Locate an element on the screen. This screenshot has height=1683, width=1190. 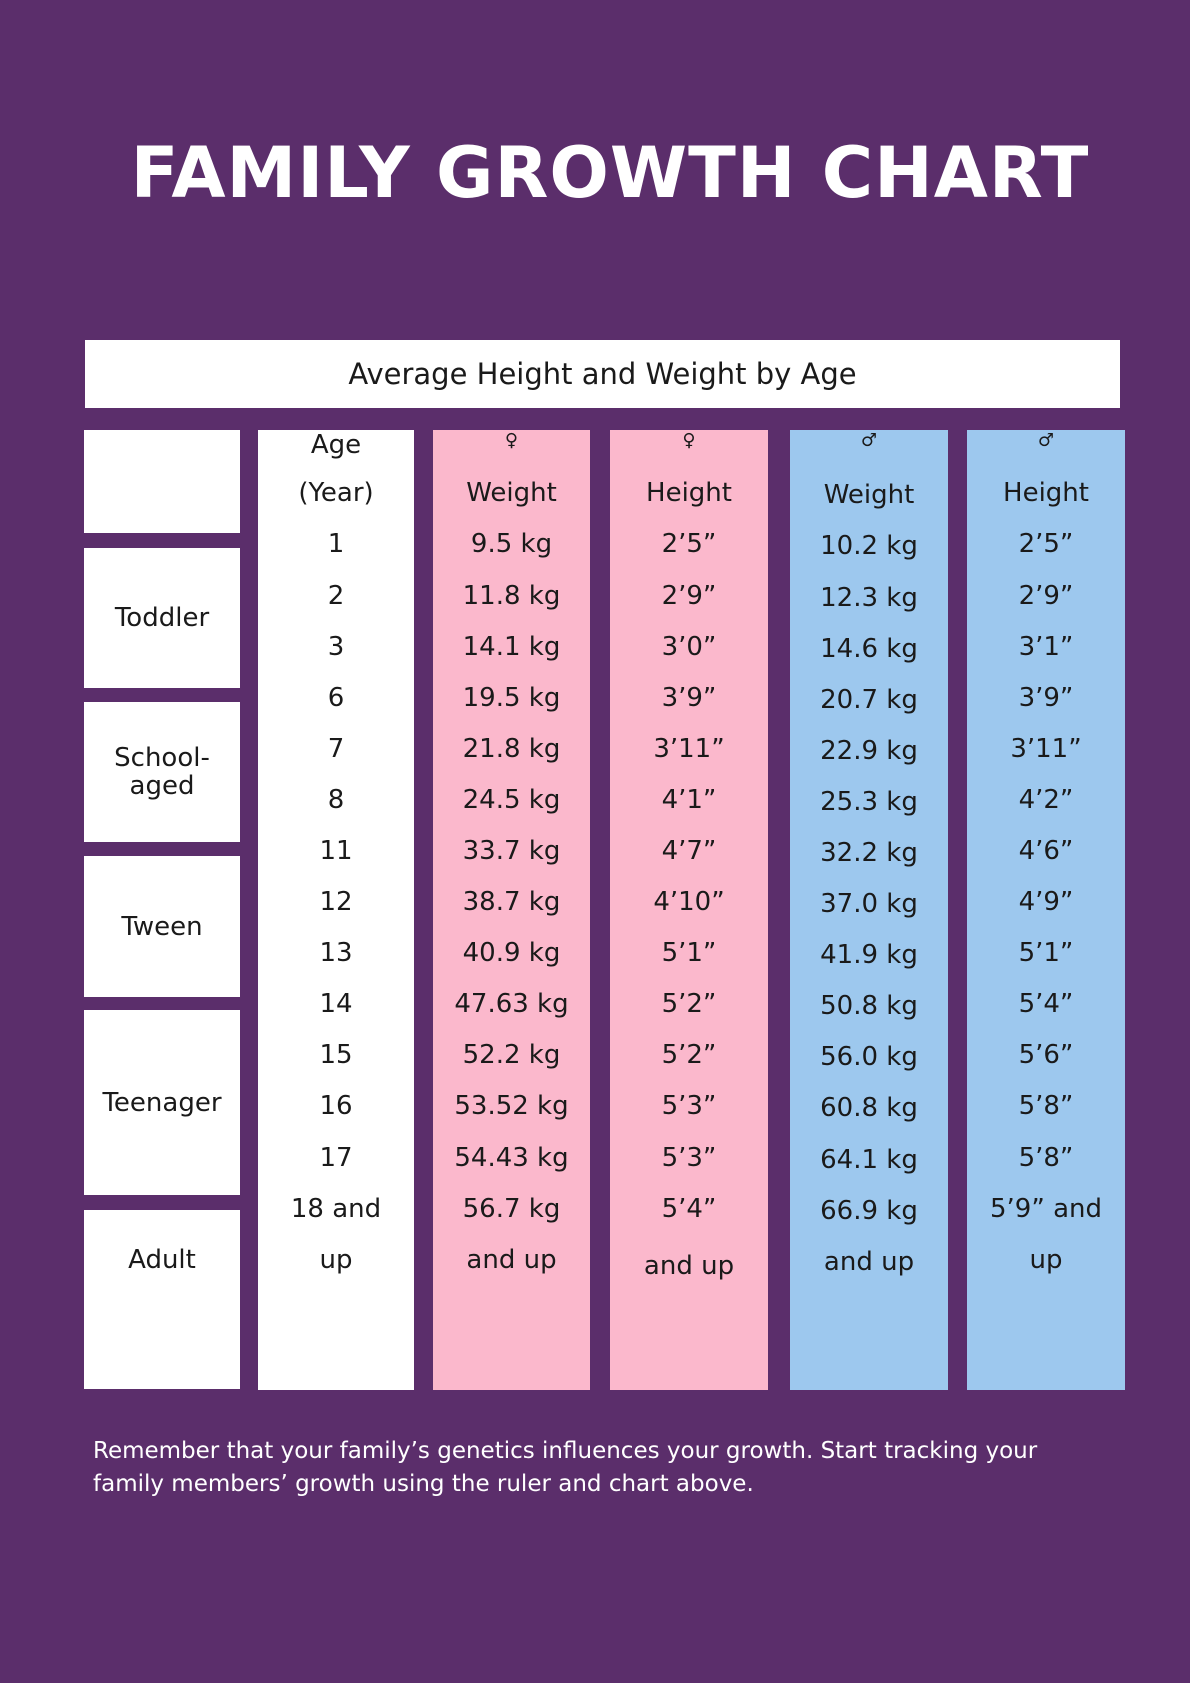
table-cell: 3’1” is located at coordinates (1046, 647).